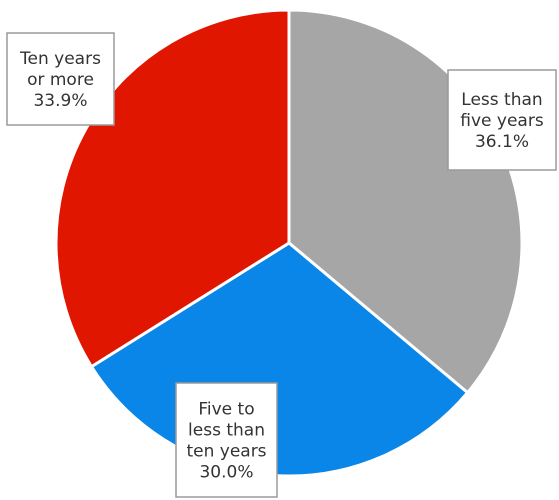  What do you see at coordinates (226, 451) in the screenshot?
I see `slice-category-label: ten years` at bounding box center [226, 451].